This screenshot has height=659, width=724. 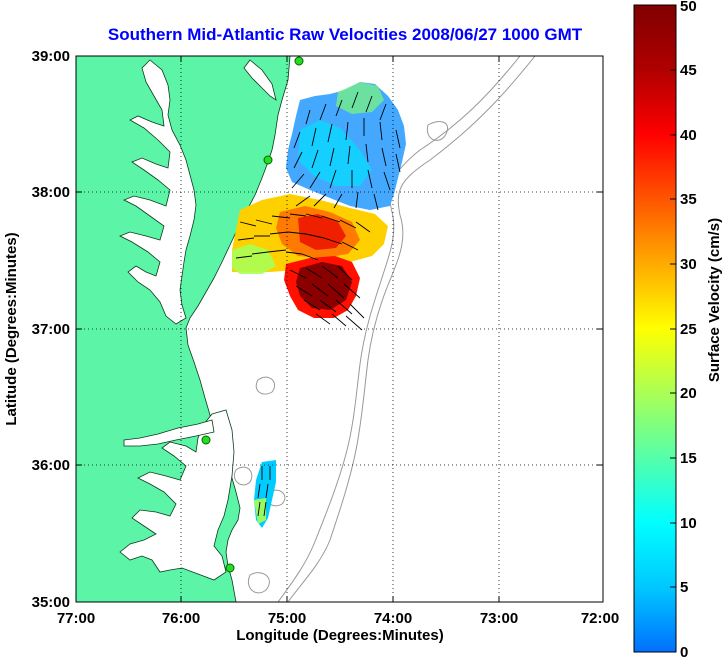 I want to click on x-tick-label: 75:00, so click(x=287, y=618).